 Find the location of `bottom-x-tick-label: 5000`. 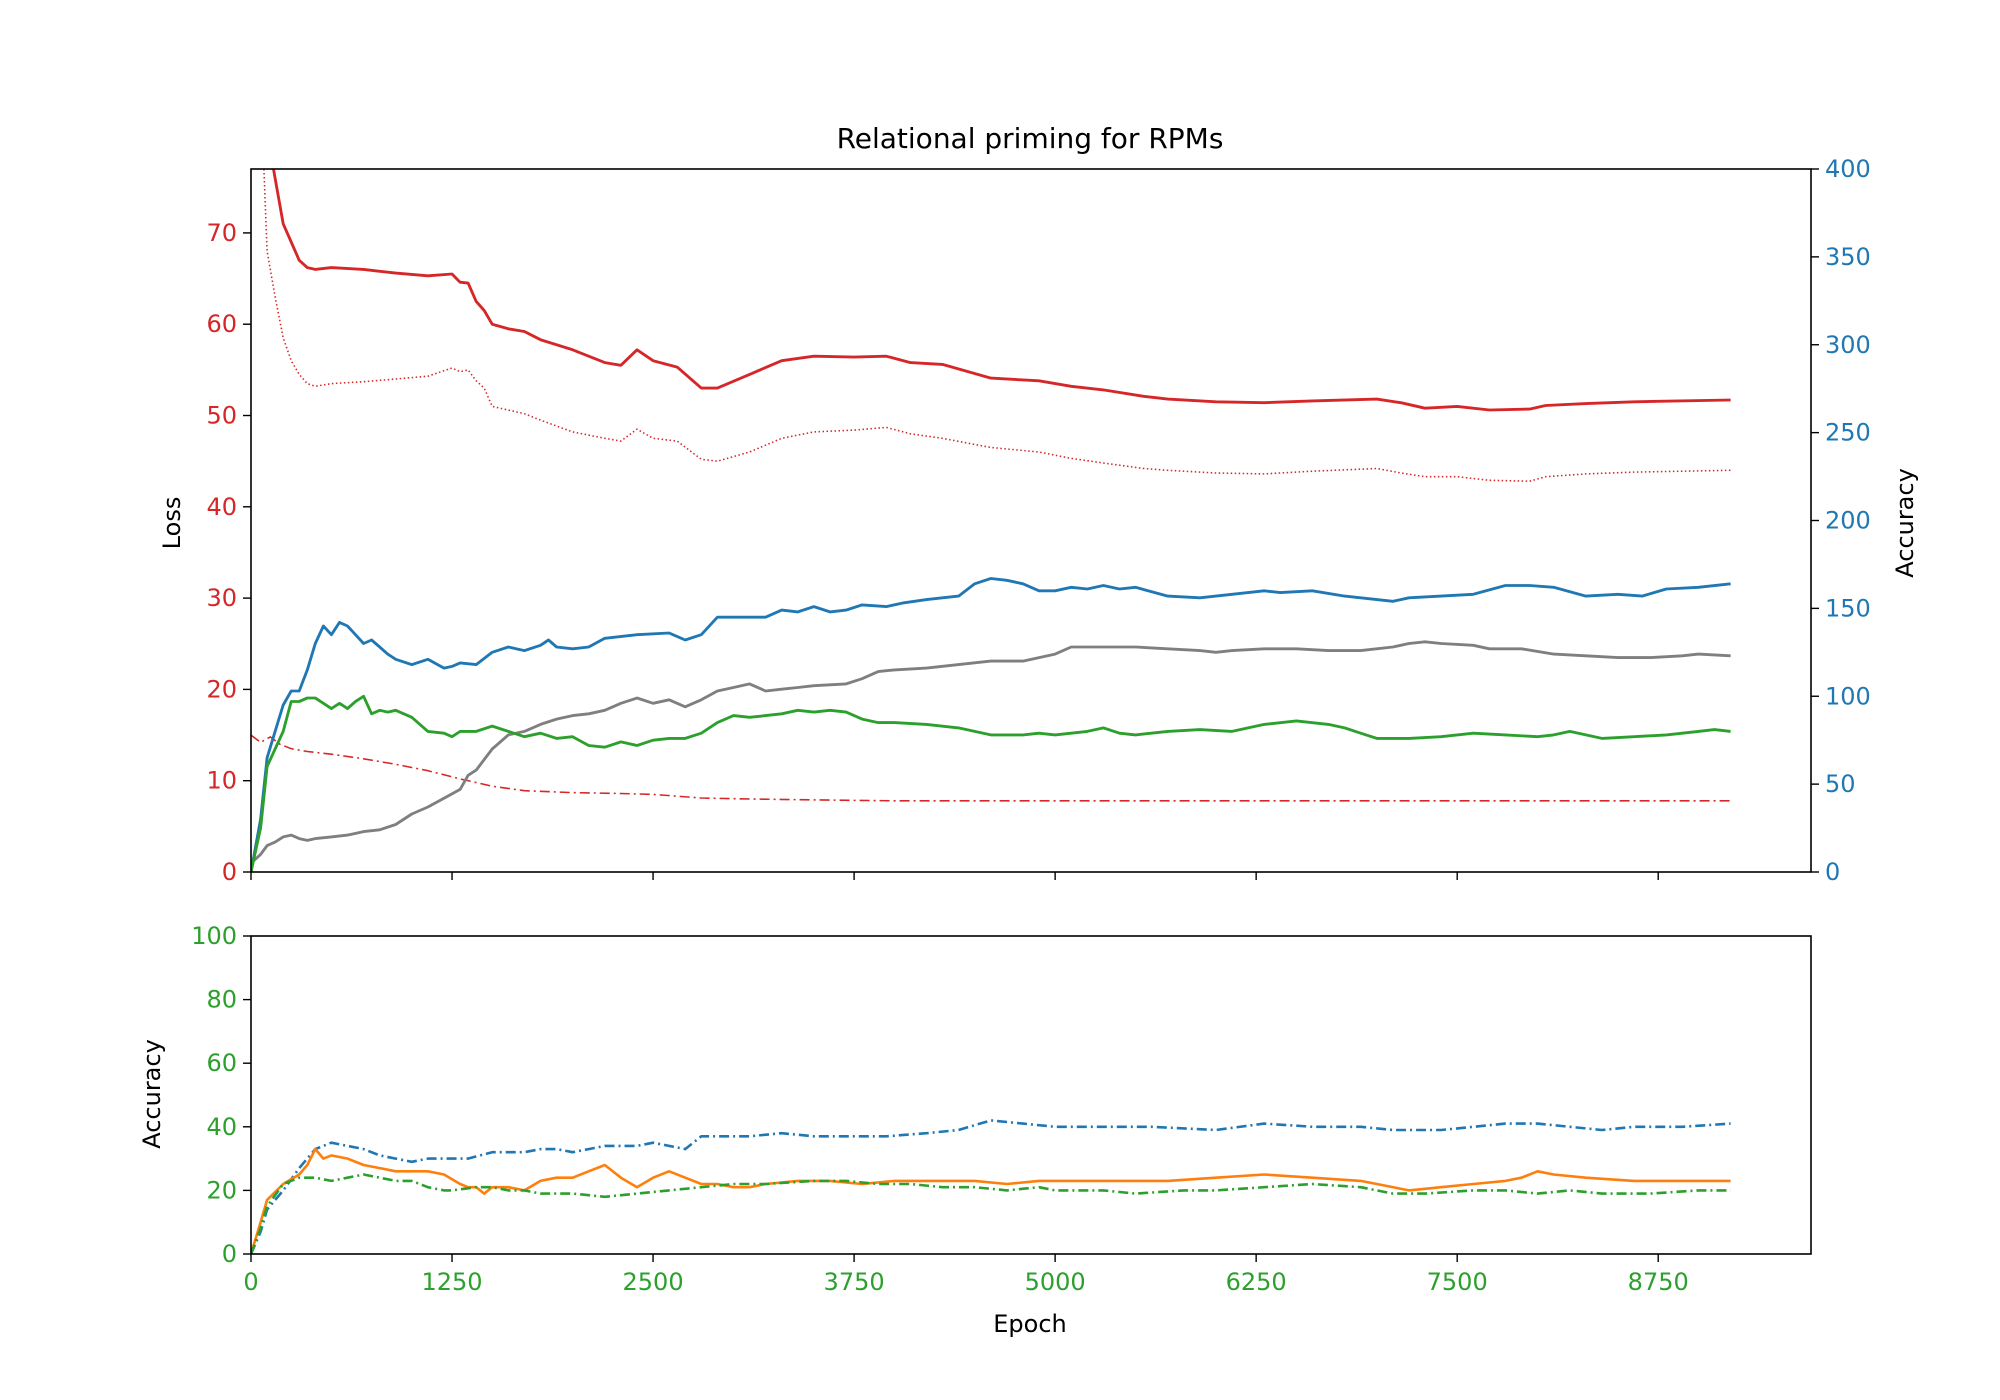

bottom-x-tick-label: 5000 is located at coordinates (1055, 1282).